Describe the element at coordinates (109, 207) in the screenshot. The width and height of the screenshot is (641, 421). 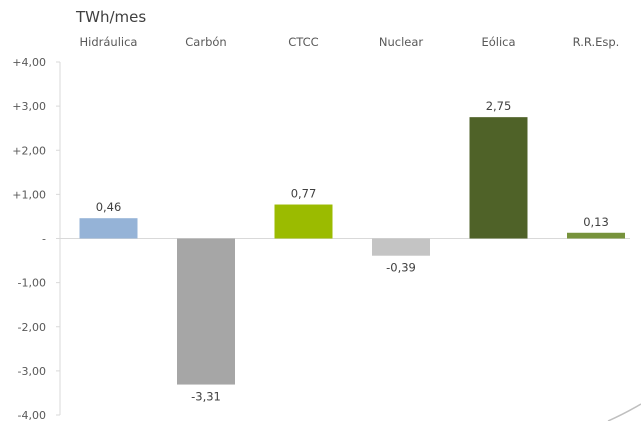
I see `data-label: 0,46` at that location.